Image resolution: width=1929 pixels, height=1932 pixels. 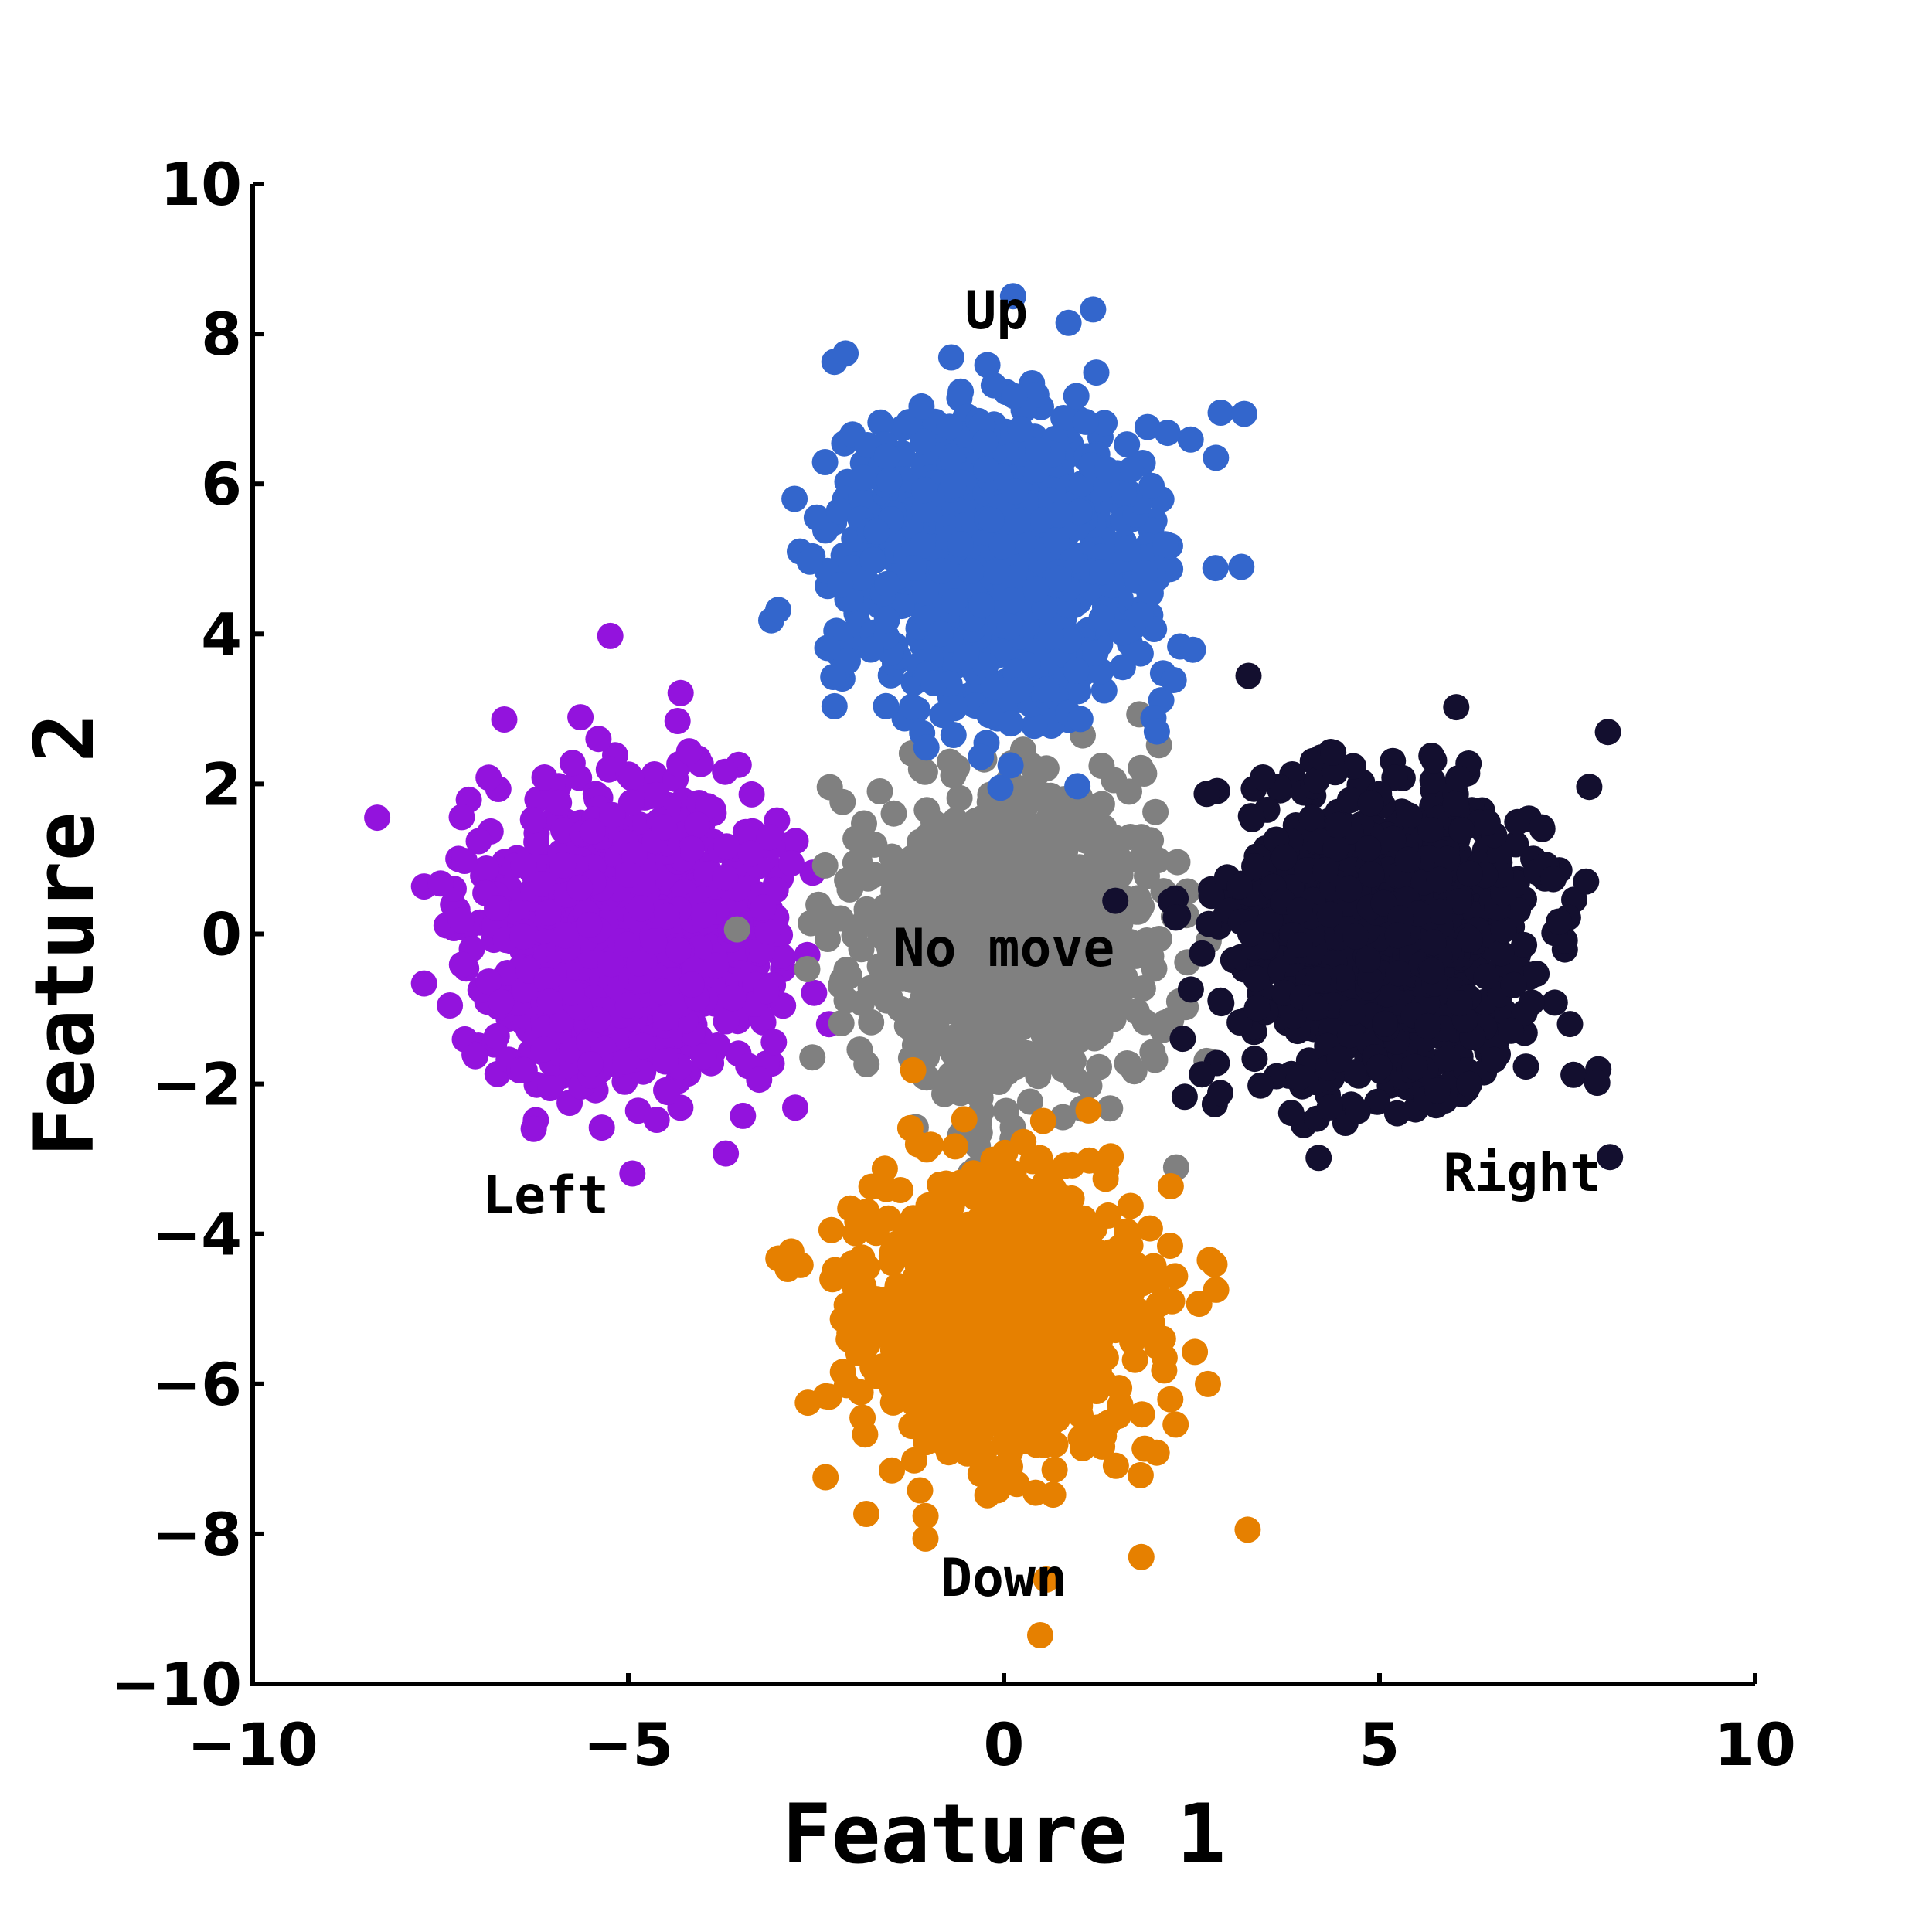 What do you see at coordinates (1013, 1352) in the screenshot?
I see `series-down` at bounding box center [1013, 1352].